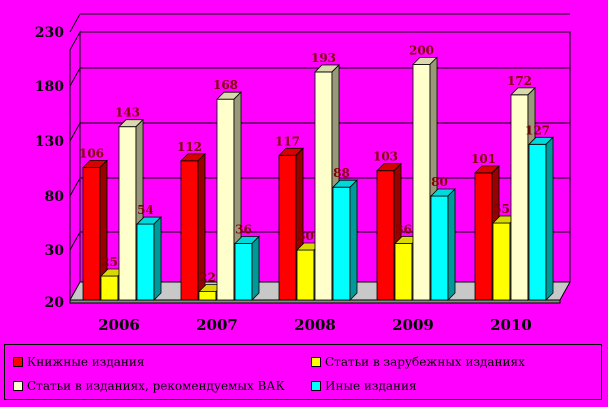 The height and width of the screenshot is (407, 608). Describe the element at coordinates (49, 142) in the screenshot. I see `y-tick-label: 130` at that location.